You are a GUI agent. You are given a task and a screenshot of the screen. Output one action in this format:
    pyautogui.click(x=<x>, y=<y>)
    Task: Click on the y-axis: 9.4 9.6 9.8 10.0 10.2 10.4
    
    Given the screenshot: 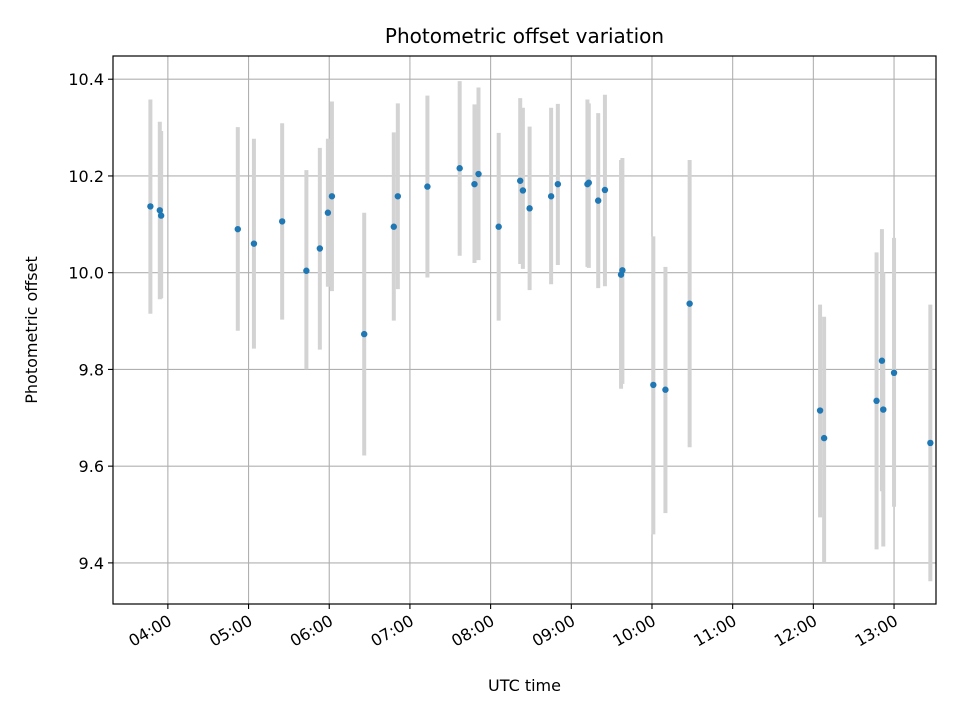 What is the action you would take?
    pyautogui.click(x=90, y=321)
    